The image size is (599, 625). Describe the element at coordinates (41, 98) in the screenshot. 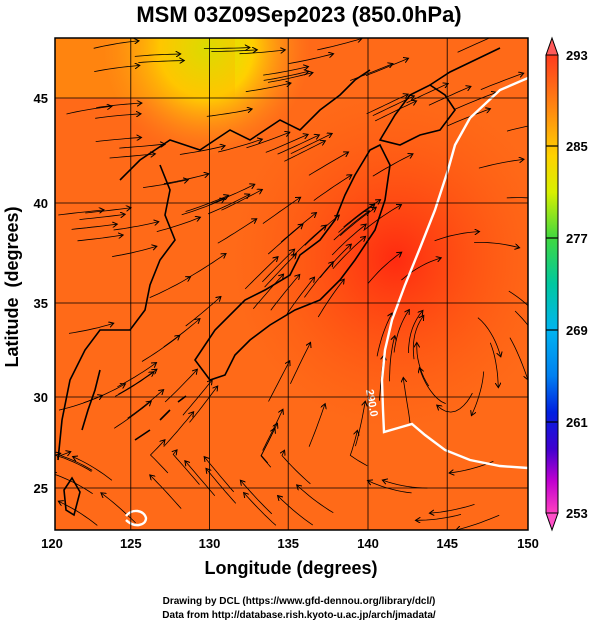

I see `y-tick-label: 45` at that location.